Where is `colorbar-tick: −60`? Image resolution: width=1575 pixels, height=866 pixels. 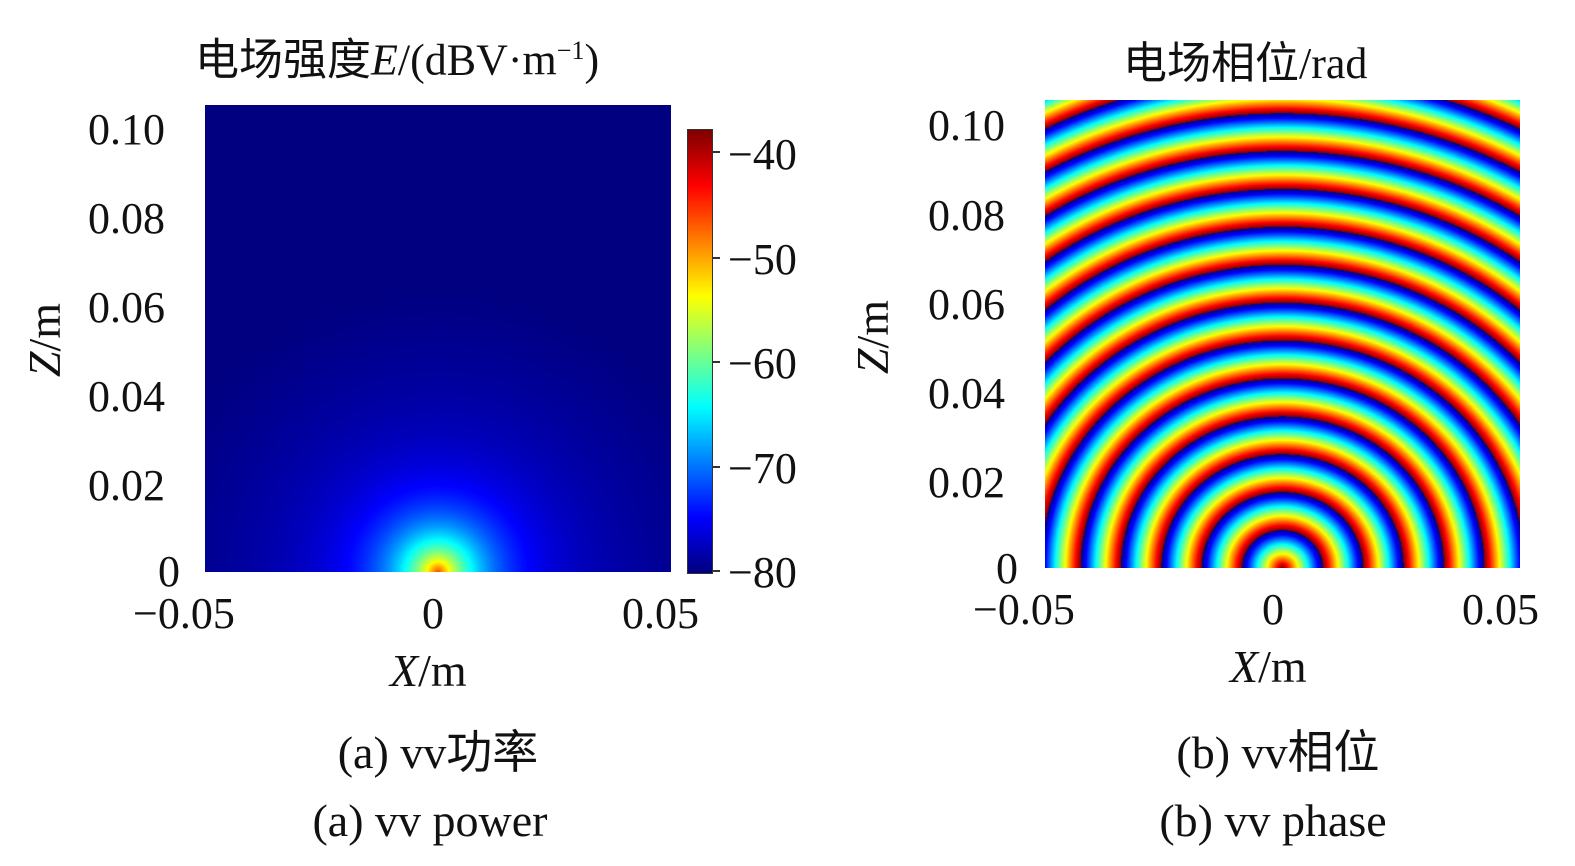 colorbar-tick: −60 is located at coordinates (762, 363).